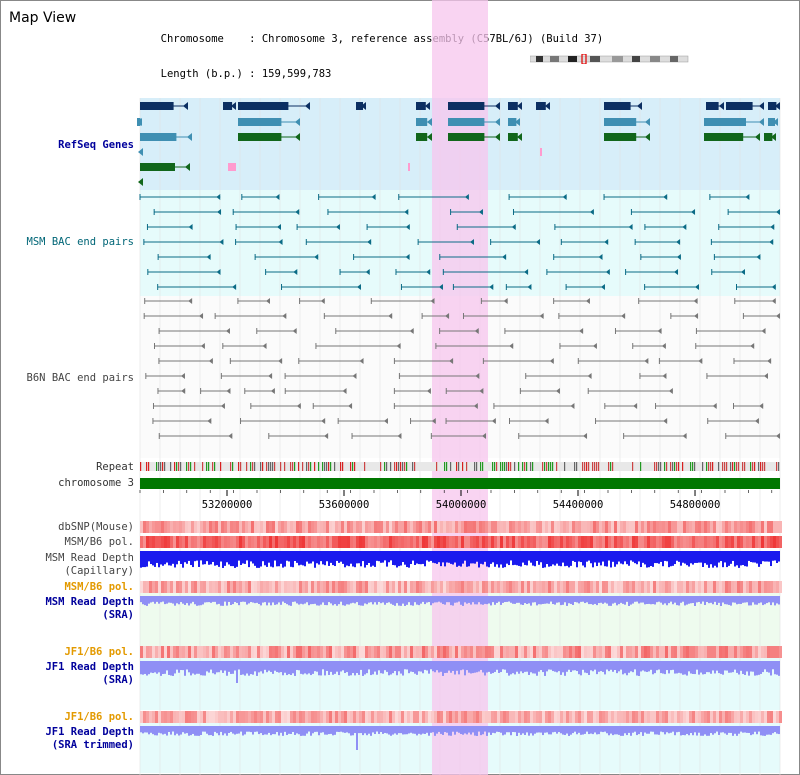 This screenshot has height=775, width=800. What do you see at coordinates (118, 615) in the screenshot?
I see `track-label-msm-depth-sra-sub: (SRA)` at bounding box center [118, 615].